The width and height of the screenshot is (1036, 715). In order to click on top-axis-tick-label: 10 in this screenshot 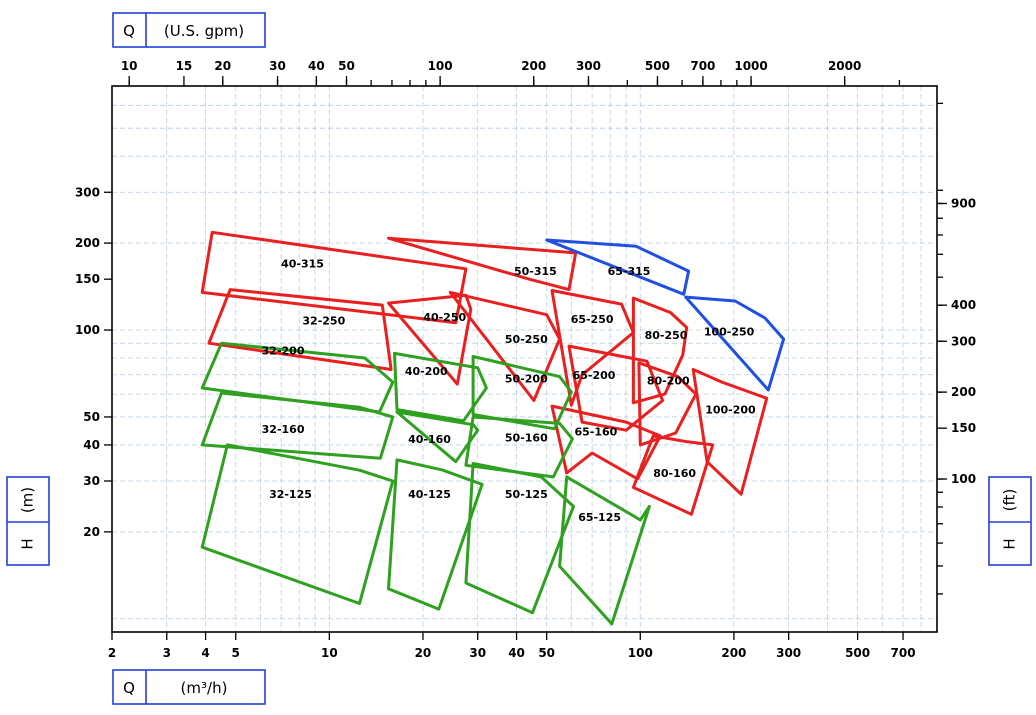, I will do `click(129, 66)`.